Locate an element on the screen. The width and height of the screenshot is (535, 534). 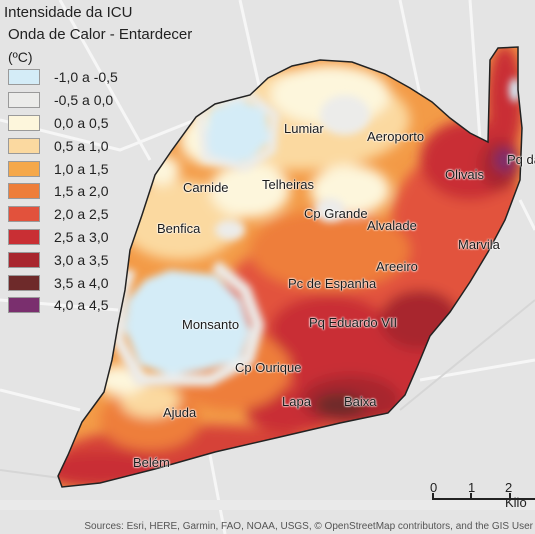
legend-class: 3,0 a 3,5 is located at coordinates (100, 259).